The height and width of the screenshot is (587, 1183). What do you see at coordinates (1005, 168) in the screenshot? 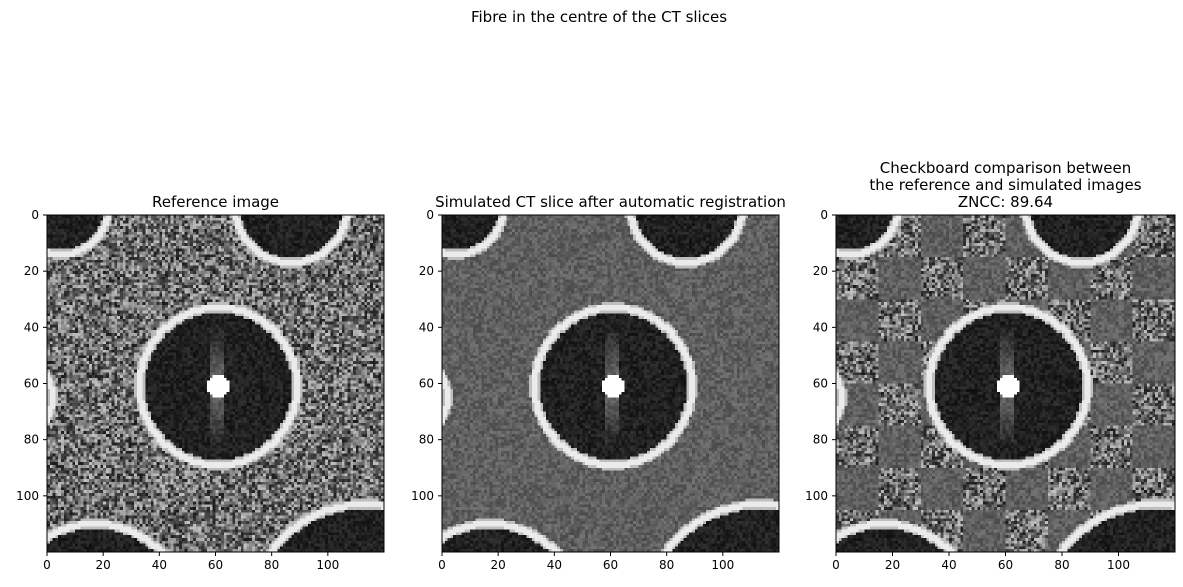
I see `panel-title-line: Checkboard comparison between` at bounding box center [1005, 168].